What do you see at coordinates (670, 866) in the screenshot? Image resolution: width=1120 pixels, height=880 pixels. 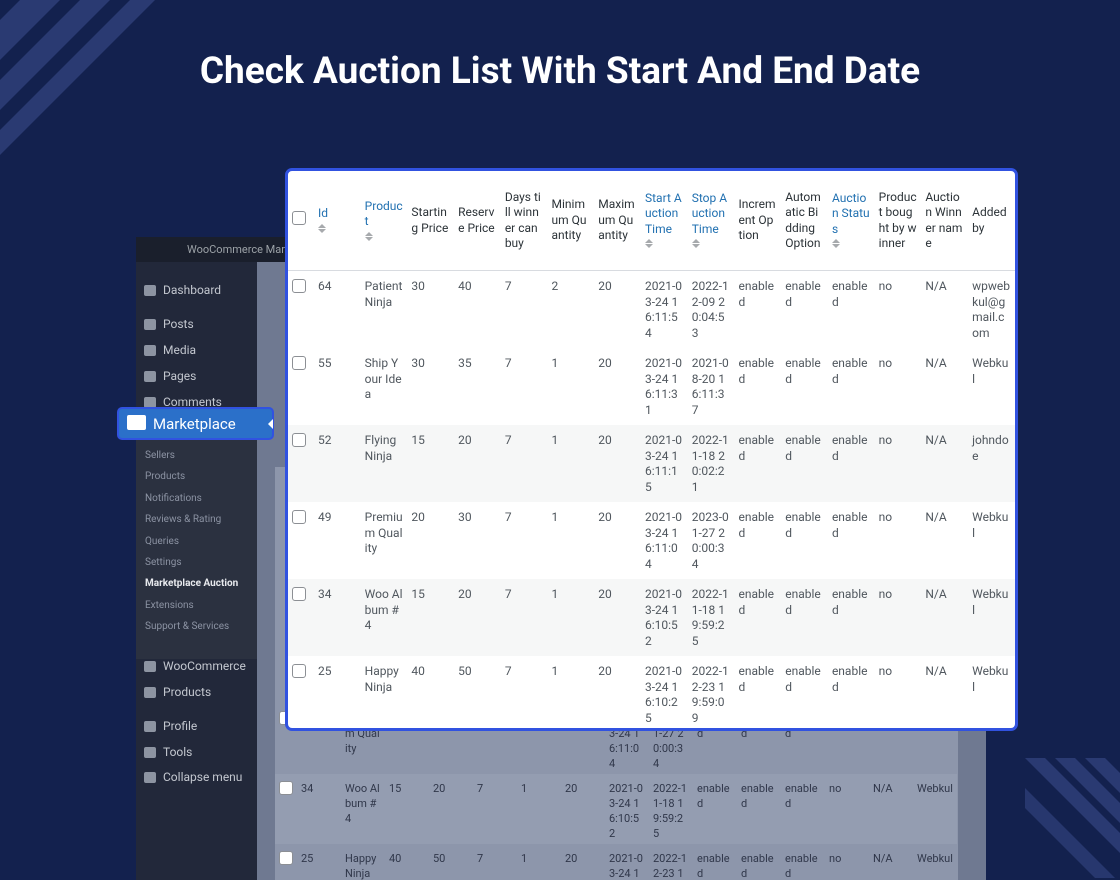 I see `cell: 2022-12-23 19:59:09` at bounding box center [670, 866].